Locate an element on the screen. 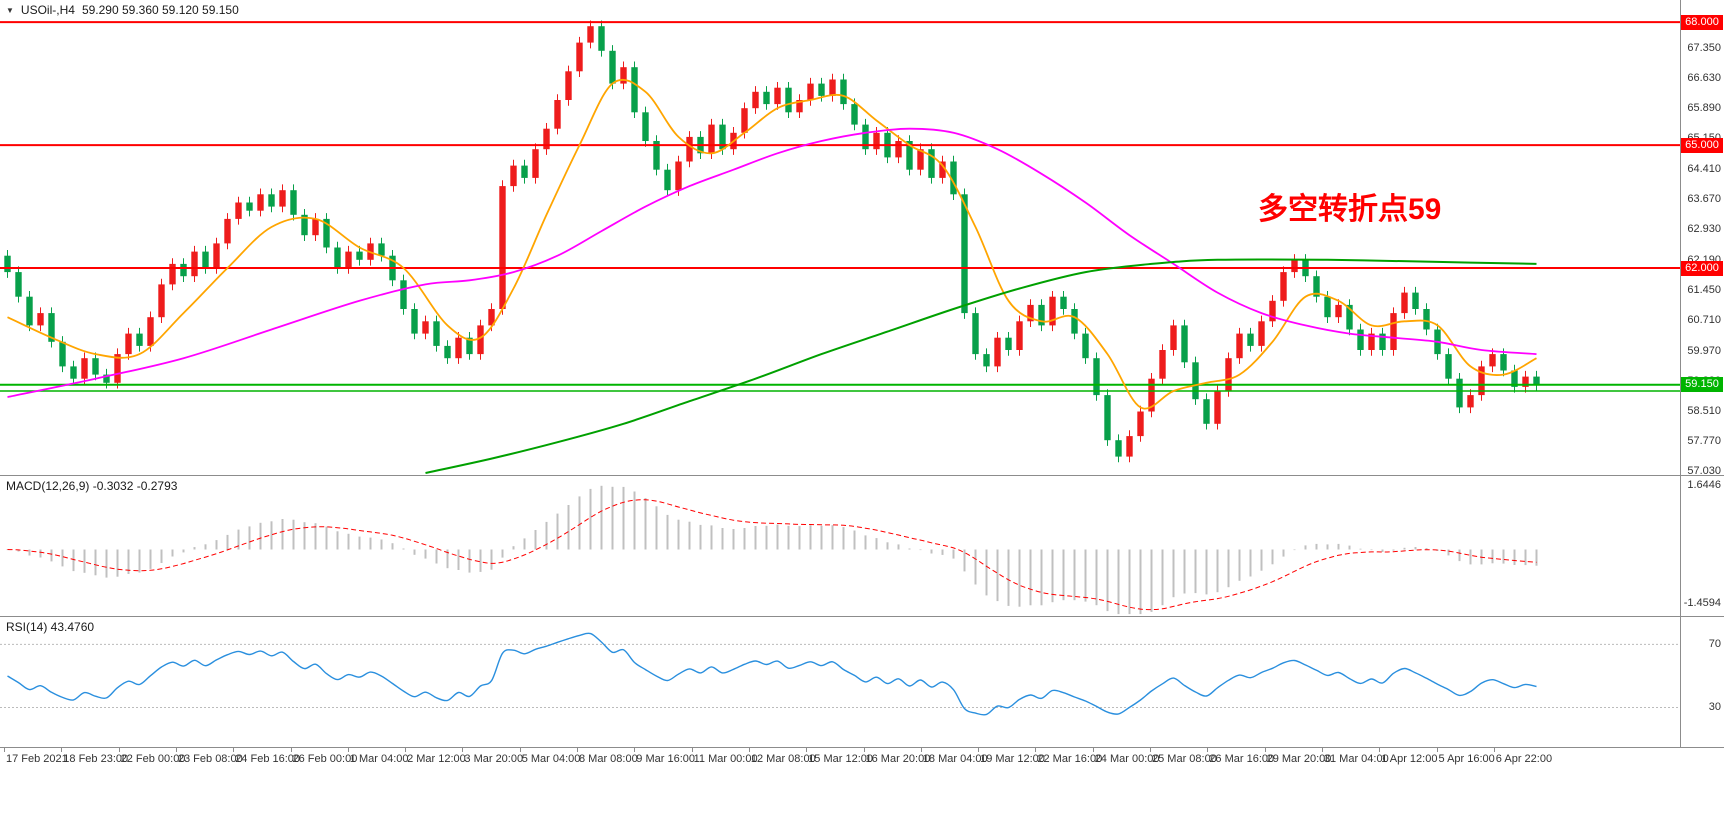 This screenshot has height=840, width=1724. rsi-scale: 70 30 is located at coordinates (1702, 681).